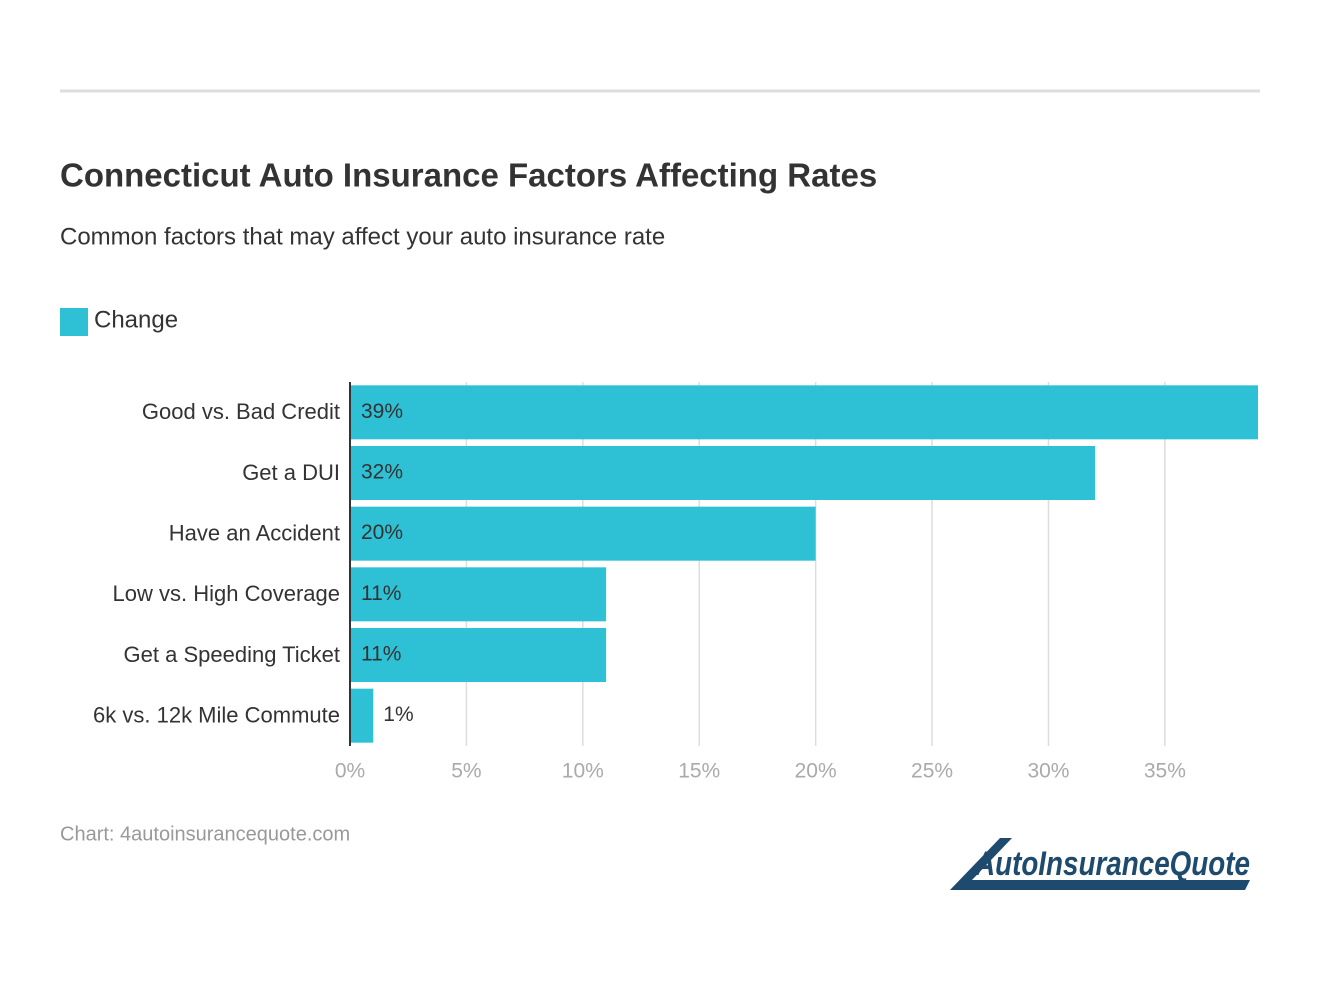 This screenshot has width=1320, height=994. I want to click on x-tick-label: 10%, so click(583, 771).